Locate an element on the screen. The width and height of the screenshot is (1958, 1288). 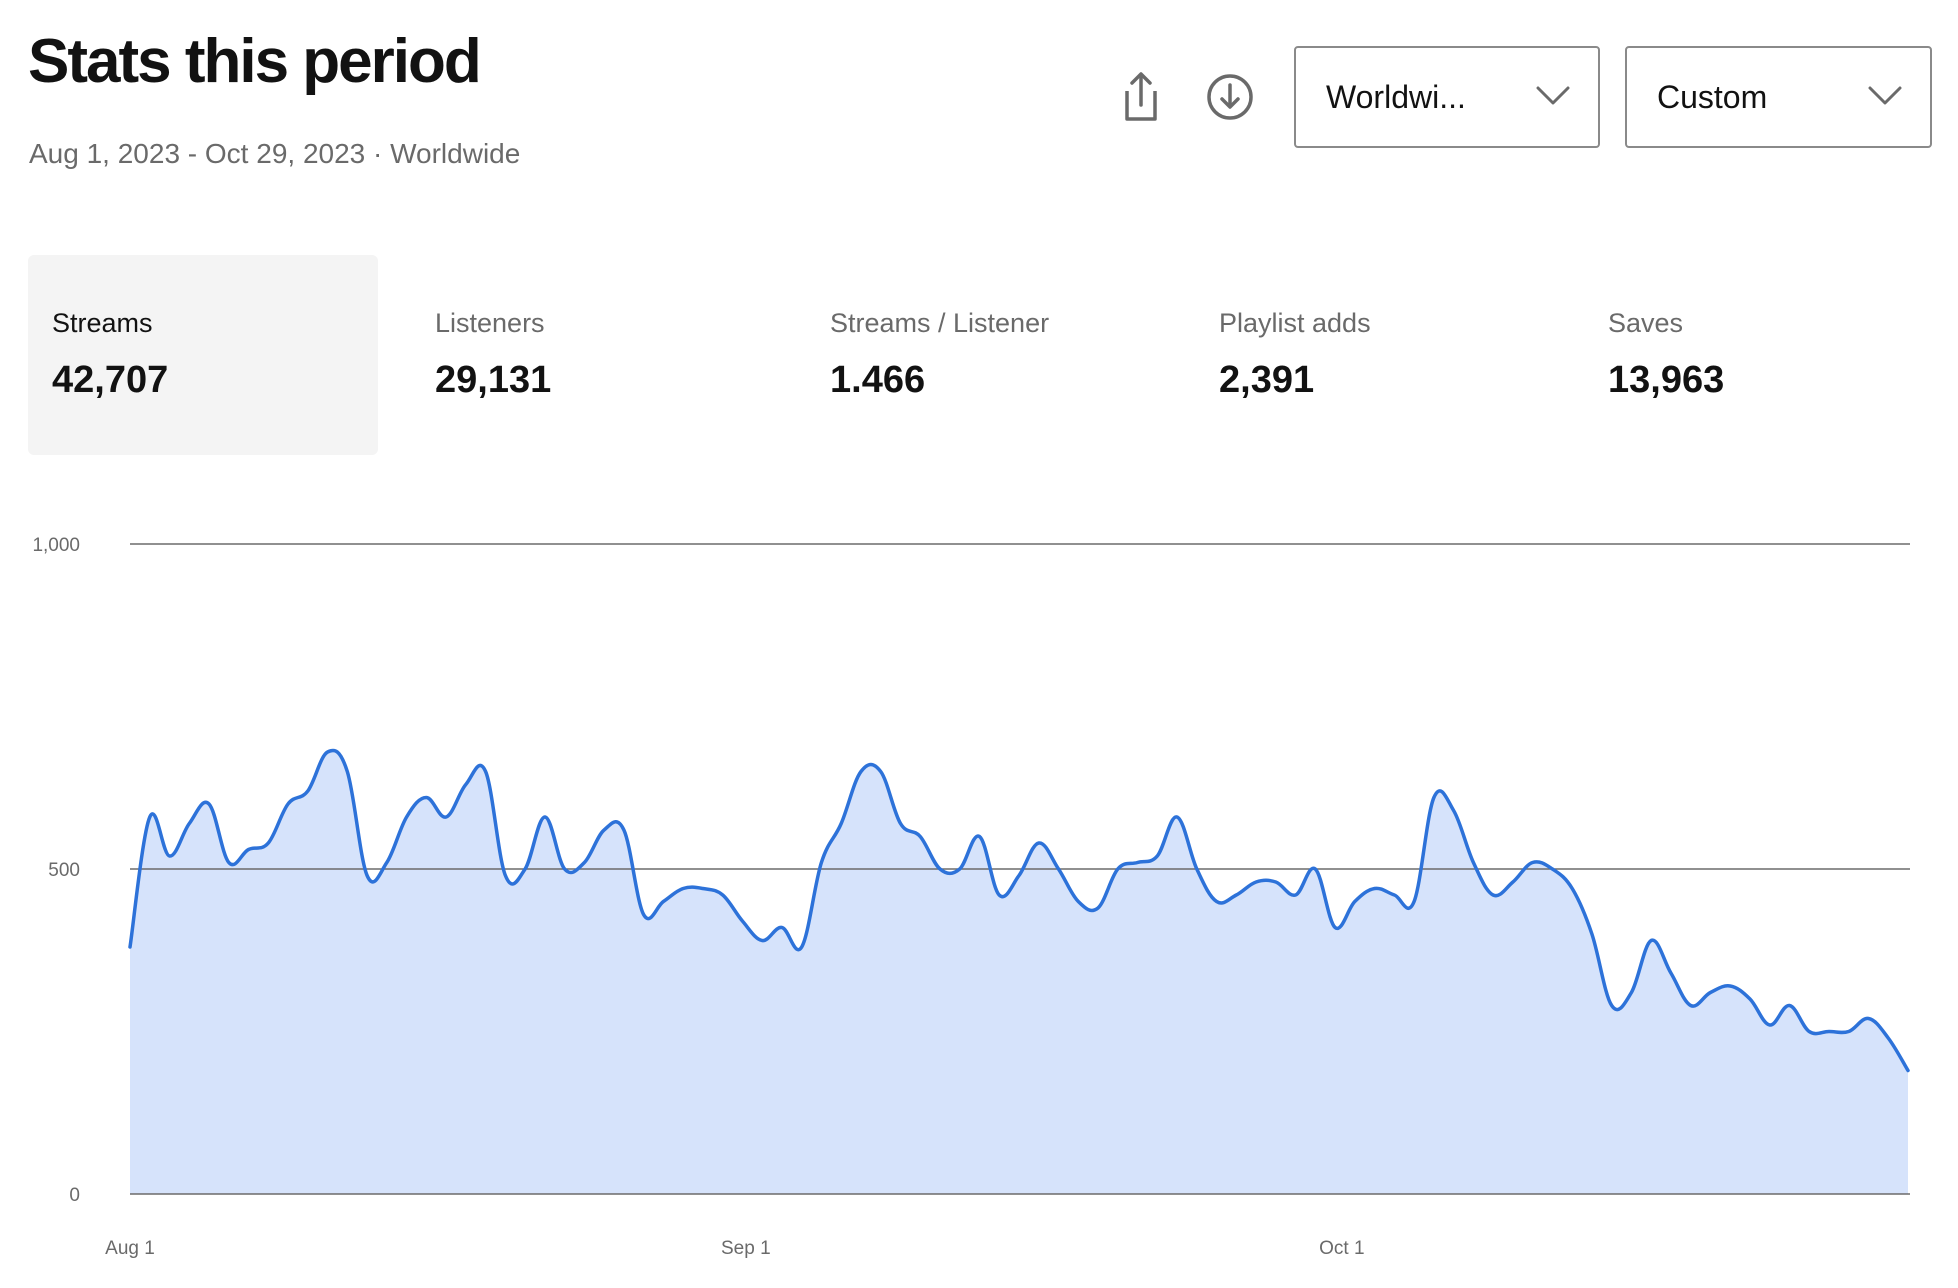
metric-card-listeners: Listeners 29,131 is located at coordinates (585, 355).